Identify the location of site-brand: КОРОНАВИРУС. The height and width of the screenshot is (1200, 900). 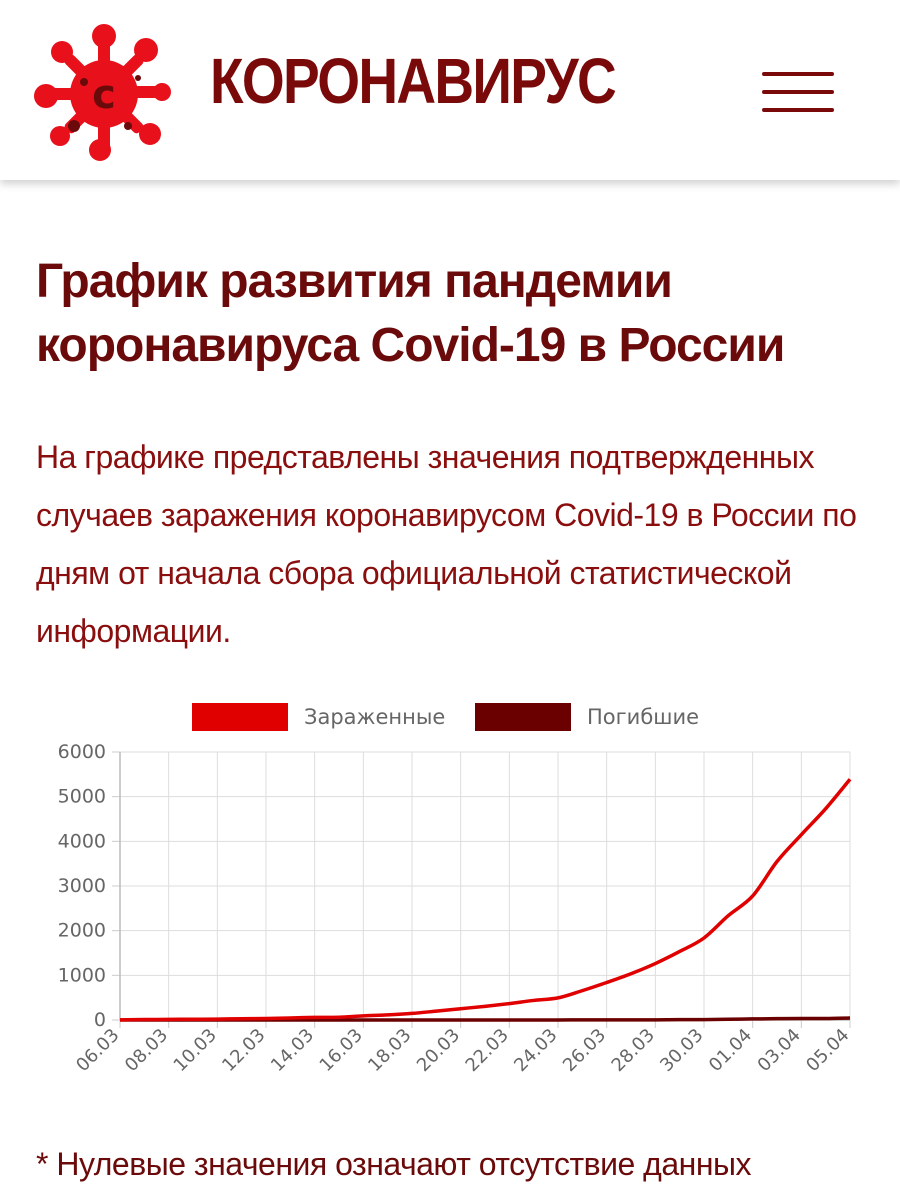
(413, 81).